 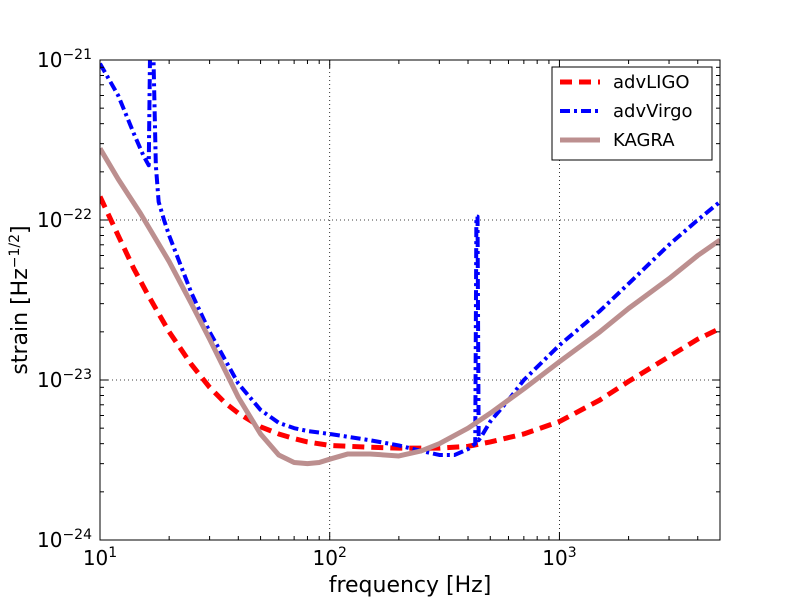 I want to click on y-axis-label: strain [Hz−1/2], so click(x=20, y=299).